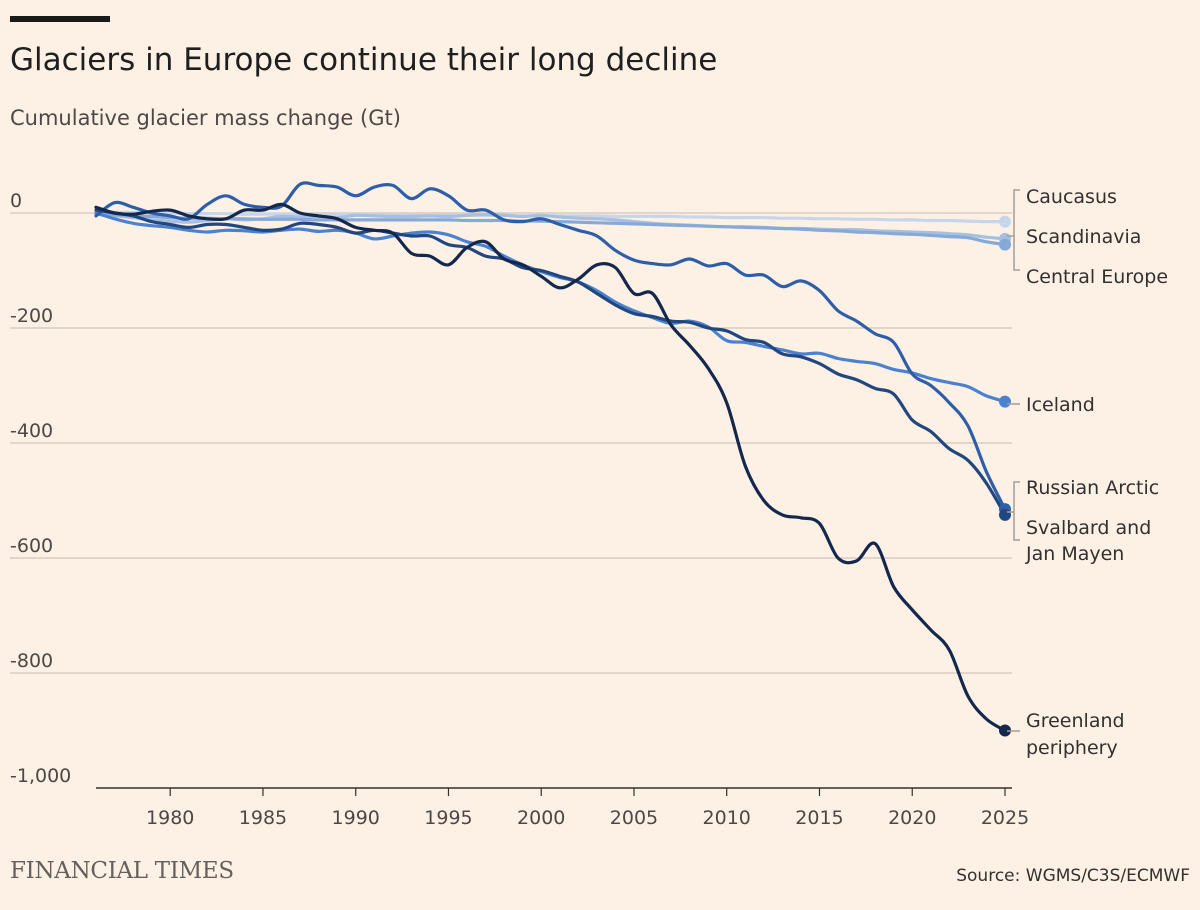 Image resolution: width=1200 pixels, height=910 pixels. Describe the element at coordinates (1005, 401) in the screenshot. I see `endpoint-iceland` at that location.